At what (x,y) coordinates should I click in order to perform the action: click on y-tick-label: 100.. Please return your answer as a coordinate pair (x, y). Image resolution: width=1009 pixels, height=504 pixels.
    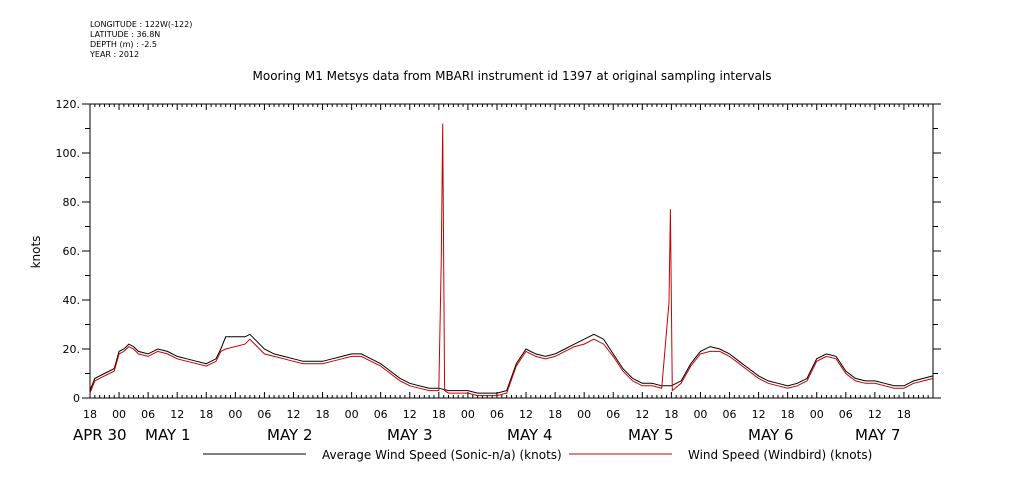
    Looking at the image, I should click on (68, 153).